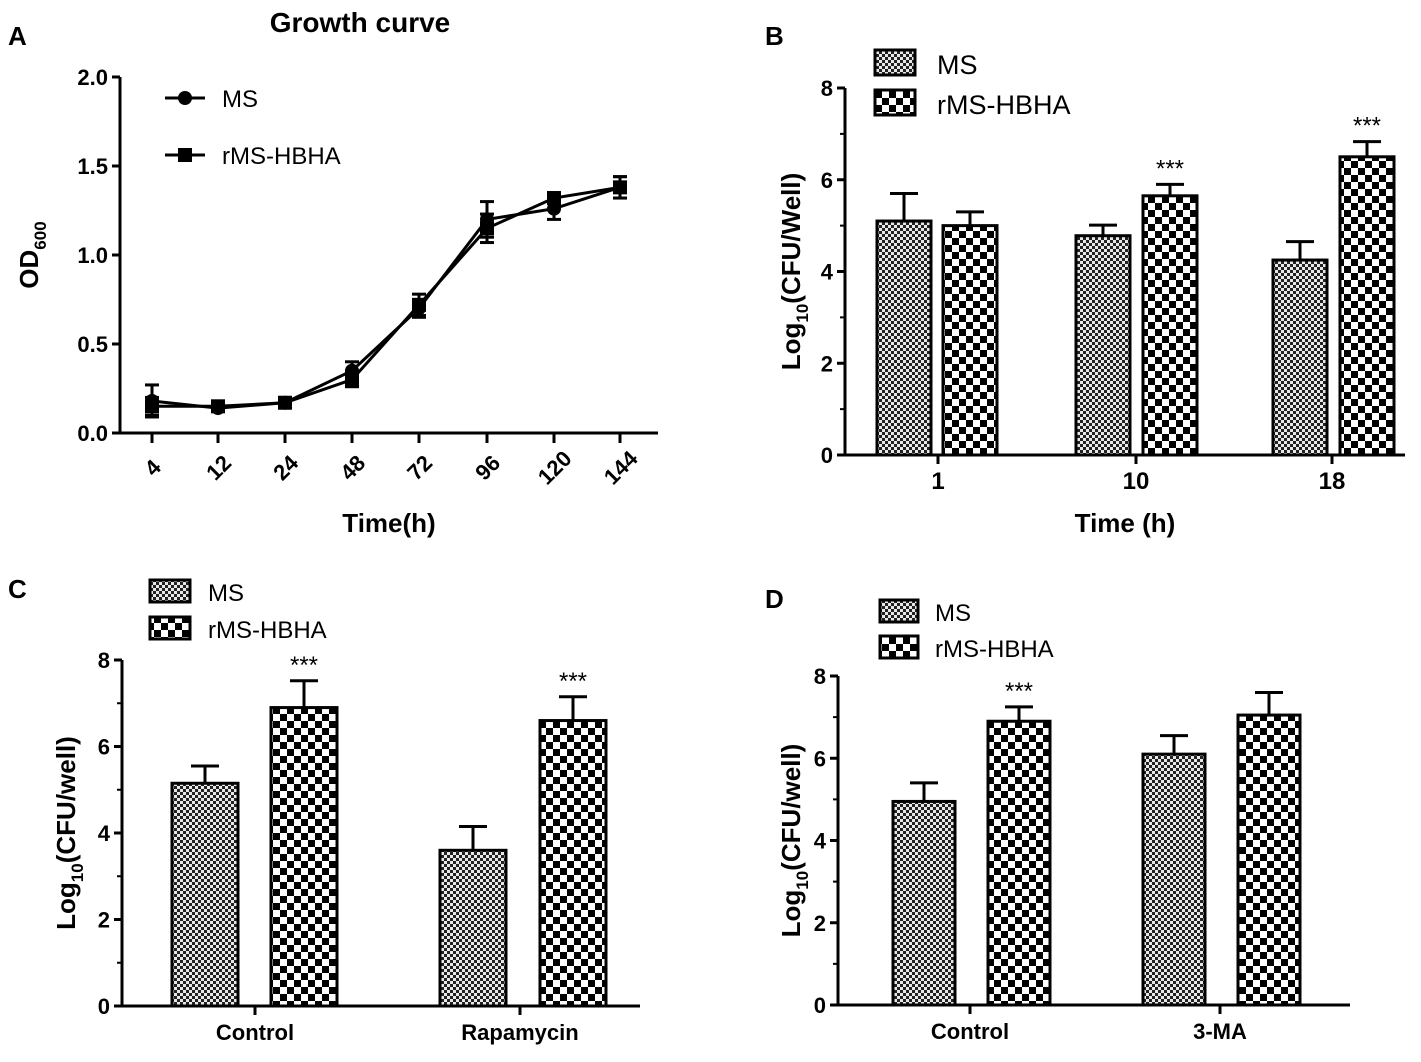 This screenshot has width=1421, height=1062. What do you see at coordinates (218, 467) in the screenshot?
I see `x-tick-label: 12` at bounding box center [218, 467].